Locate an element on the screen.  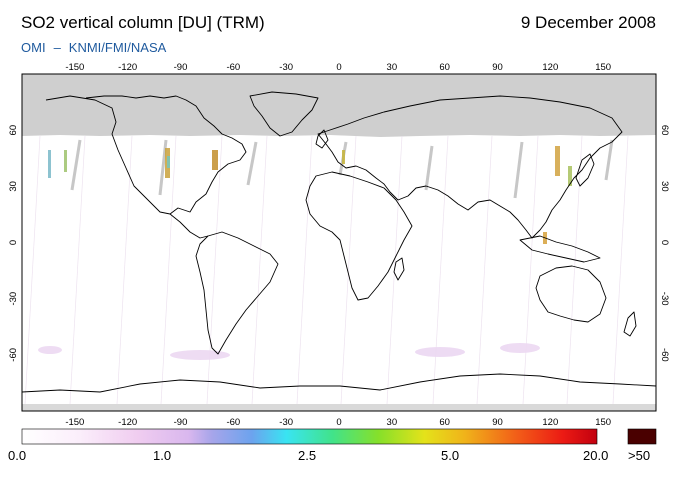
colorbar-label-0: 0.0 is located at coordinates (17, 455).